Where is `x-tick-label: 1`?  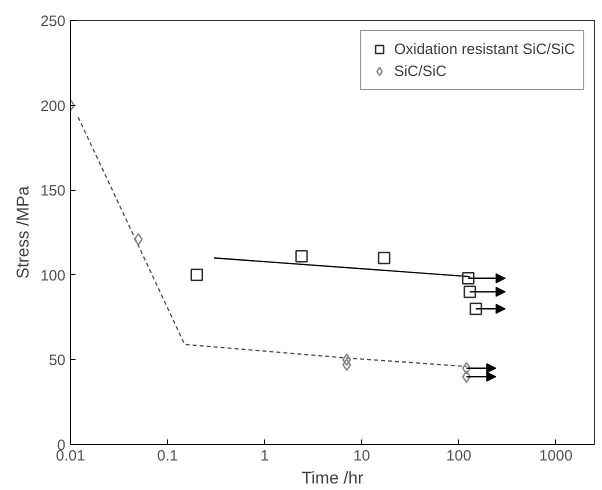
x-tick-label: 1 is located at coordinates (264, 456).